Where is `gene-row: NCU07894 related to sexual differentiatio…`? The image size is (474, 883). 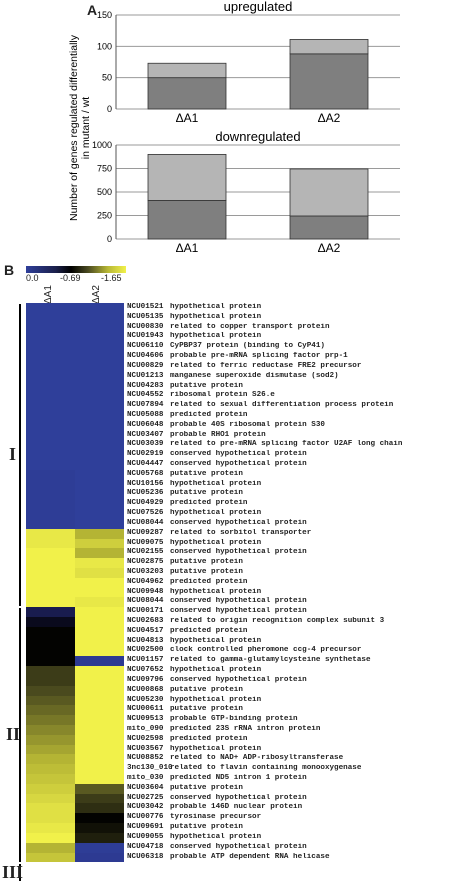
gene-row: NCU07894 related to sexual differentiatio… is located at coordinates (299, 406).